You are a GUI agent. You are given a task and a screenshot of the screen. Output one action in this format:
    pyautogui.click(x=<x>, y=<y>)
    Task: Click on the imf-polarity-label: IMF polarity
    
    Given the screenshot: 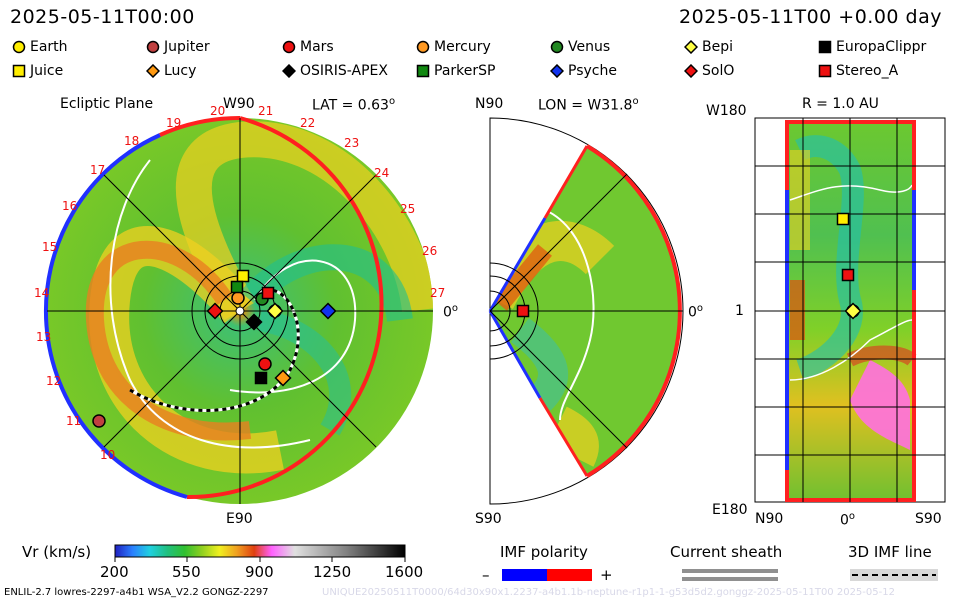 What is the action you would take?
    pyautogui.click(x=544, y=552)
    